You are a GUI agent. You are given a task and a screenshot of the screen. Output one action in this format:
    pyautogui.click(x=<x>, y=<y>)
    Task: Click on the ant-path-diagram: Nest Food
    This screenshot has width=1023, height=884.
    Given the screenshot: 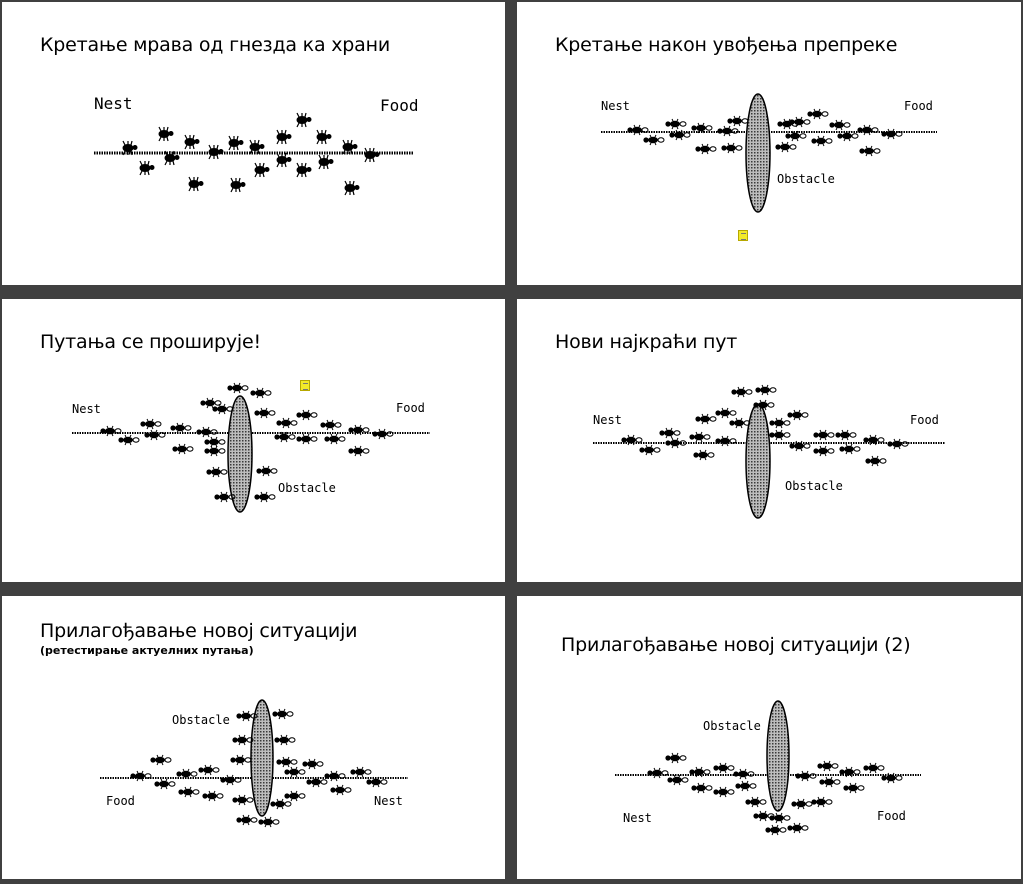 What is the action you would take?
    pyautogui.click(x=256, y=145)
    